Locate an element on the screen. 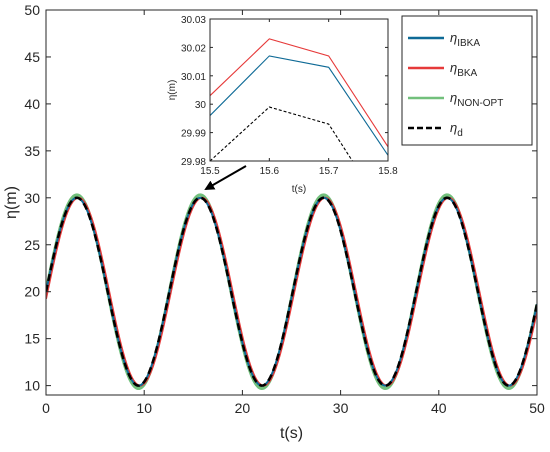 The image size is (550, 452). y-tick-label: 25 is located at coordinates (32, 245).